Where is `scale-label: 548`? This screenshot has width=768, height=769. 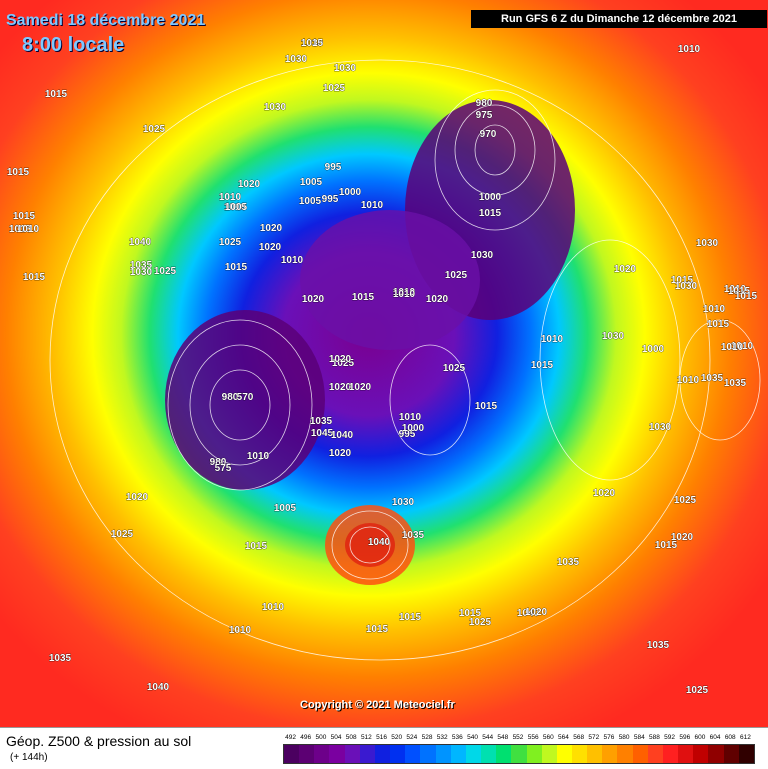
scale-label: 548 is located at coordinates (503, 737).